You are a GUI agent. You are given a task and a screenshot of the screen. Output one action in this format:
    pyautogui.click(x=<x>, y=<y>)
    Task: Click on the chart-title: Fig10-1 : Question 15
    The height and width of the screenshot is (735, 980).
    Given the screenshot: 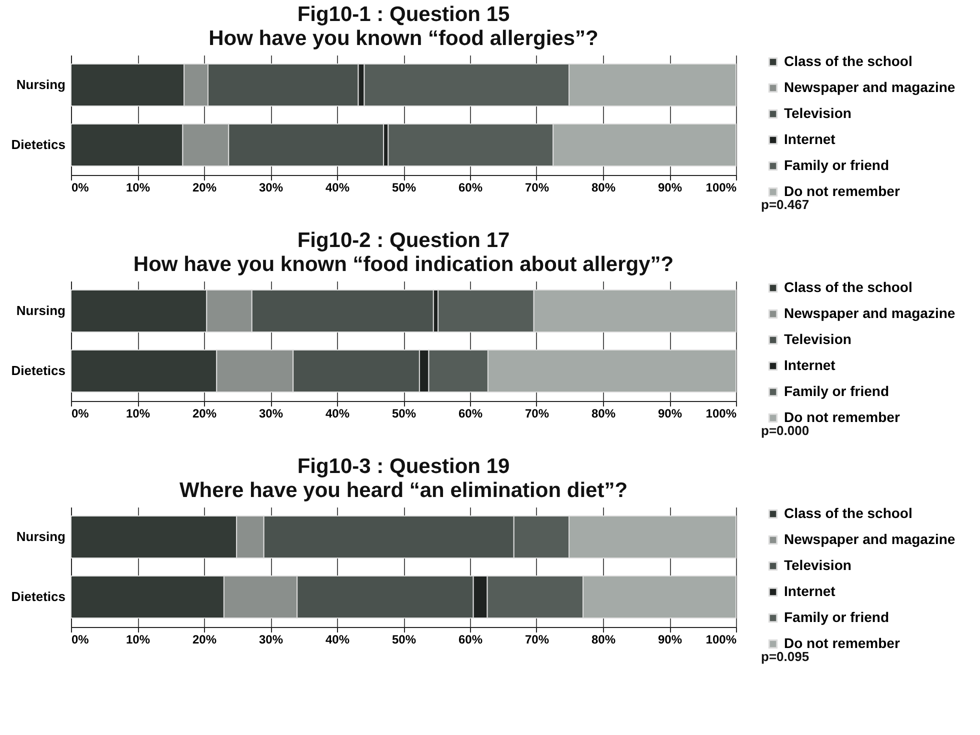 What is the action you would take?
    pyautogui.click(x=403, y=14)
    